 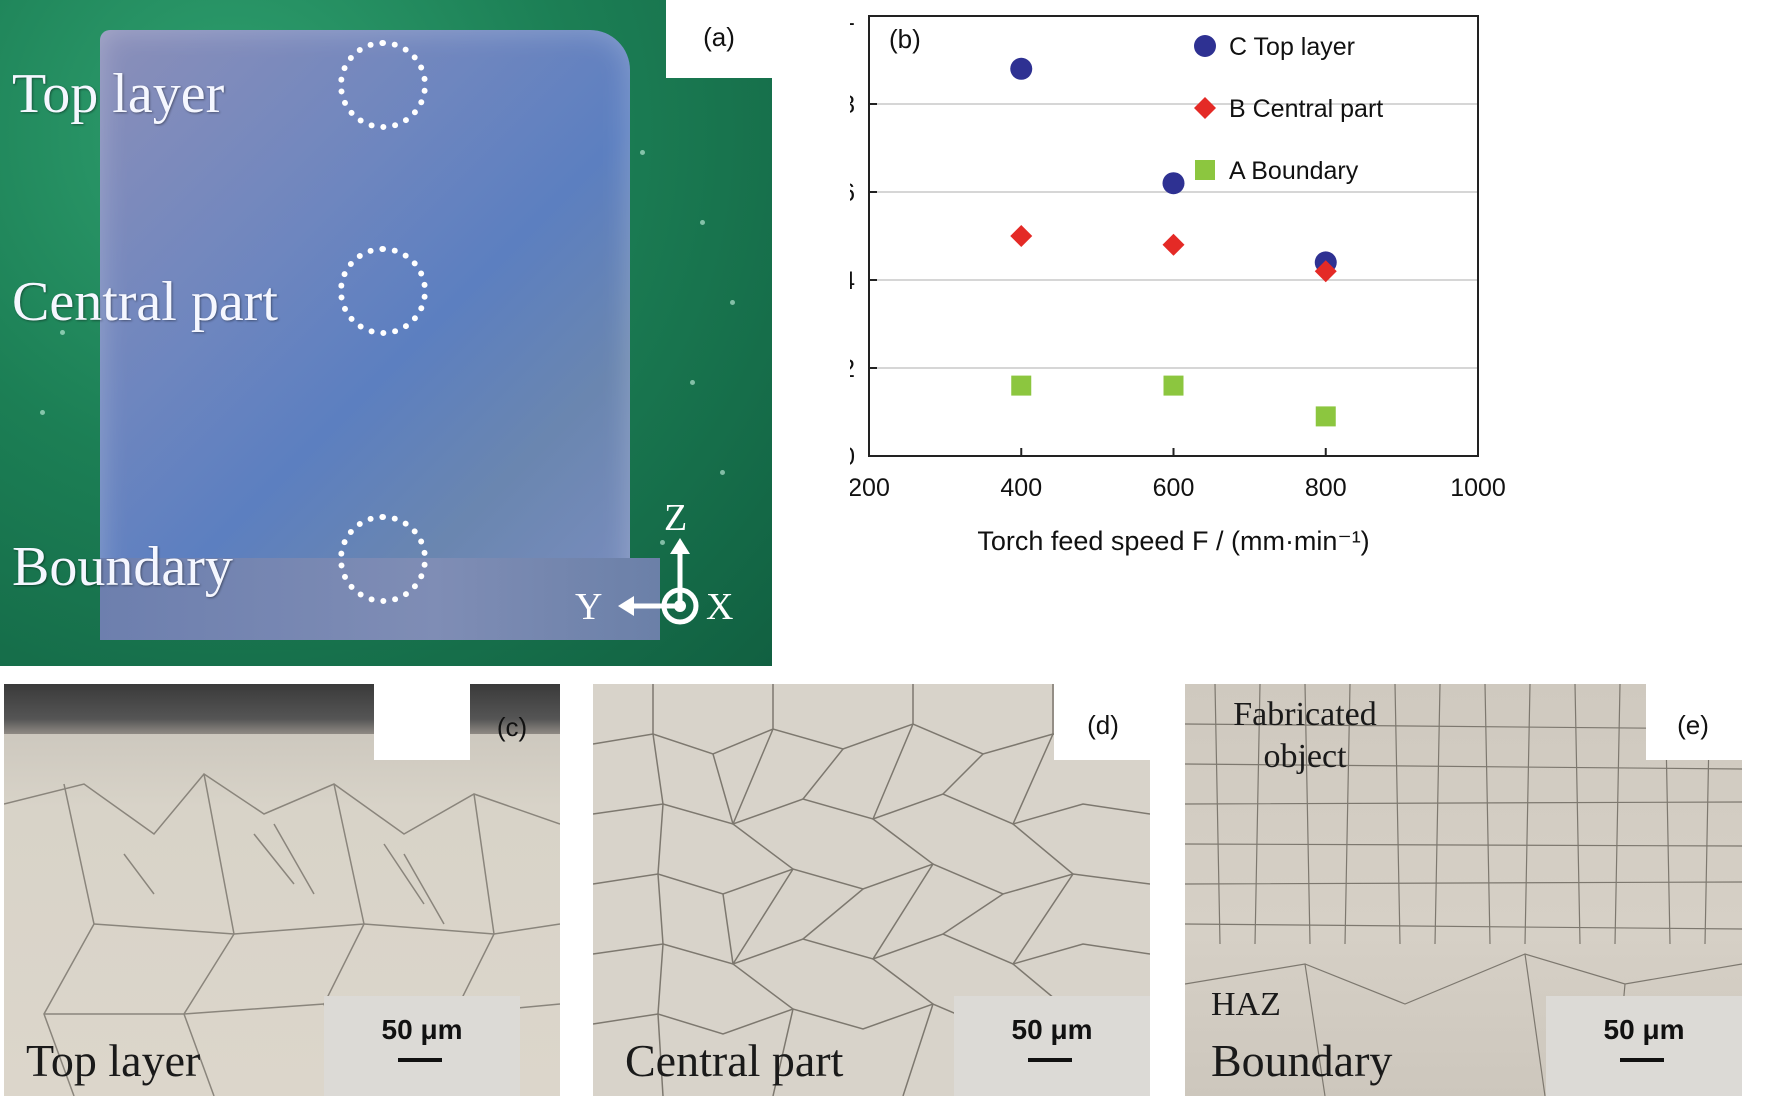 I want to click on panel-b-tag: (b), so click(x=905, y=39).